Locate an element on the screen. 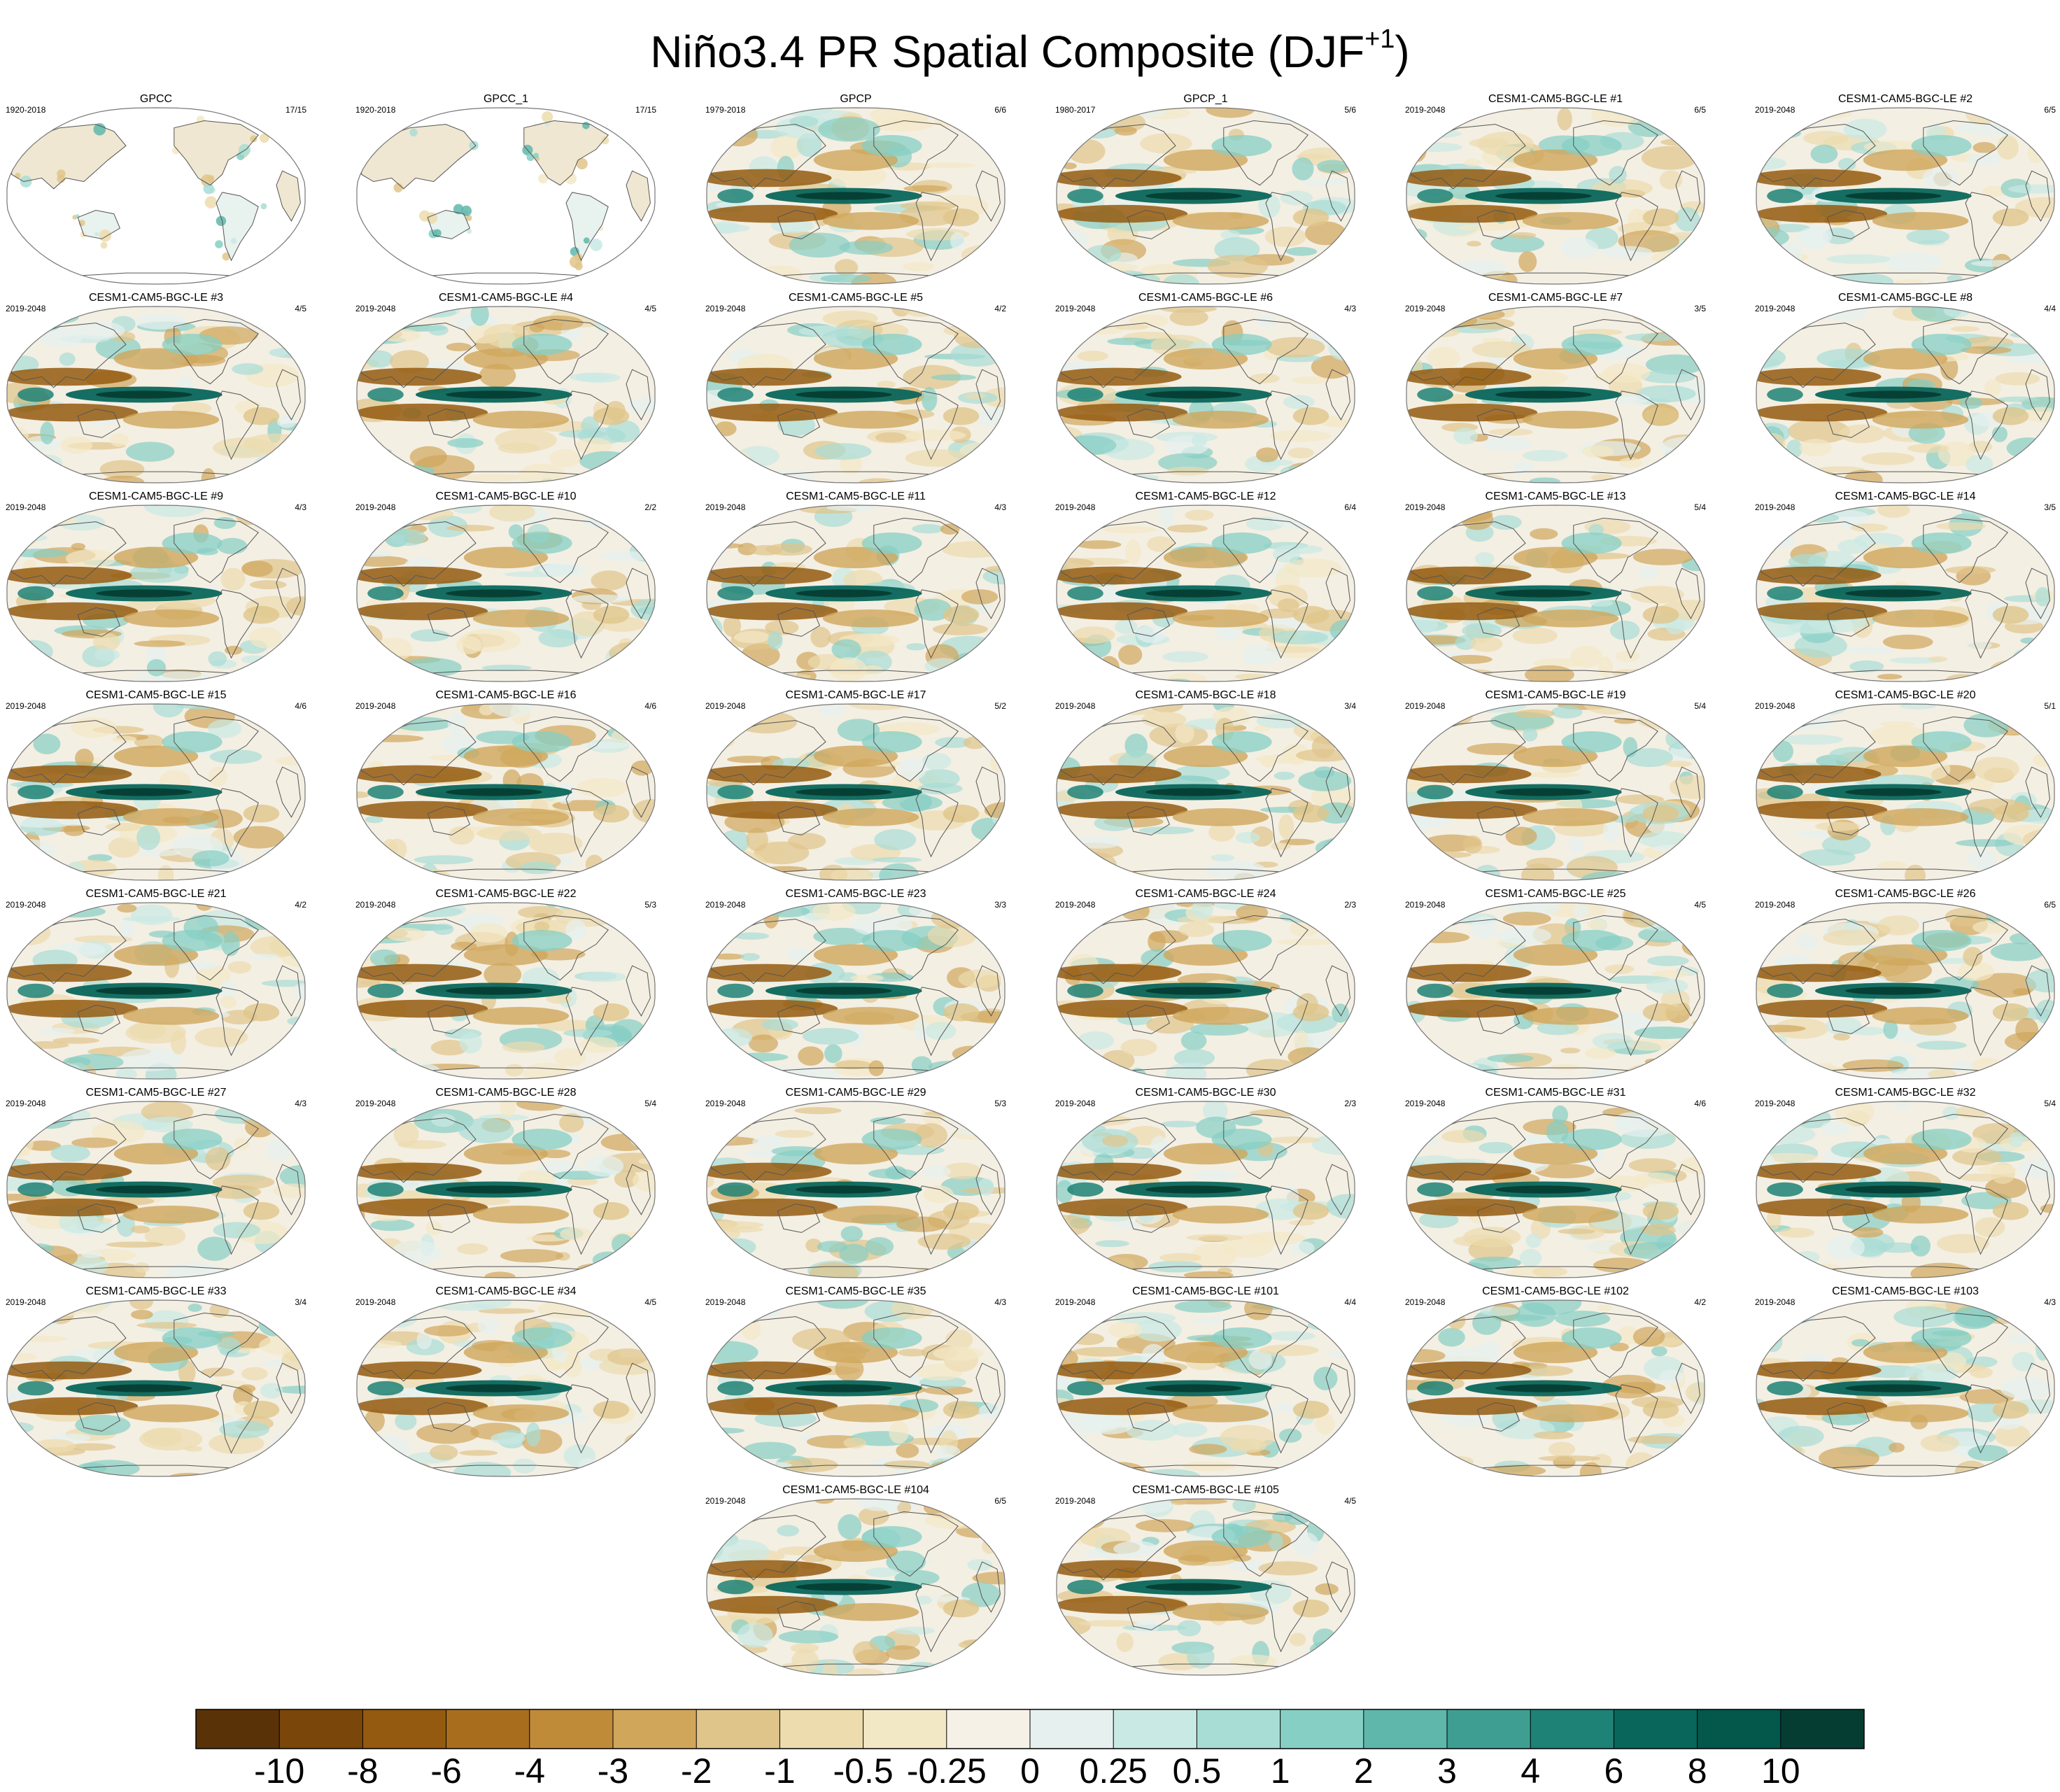 This screenshot has height=1792, width=2060. panel-title: CESM1-CAM5-BGC-LE #34 is located at coordinates (506, 1291).